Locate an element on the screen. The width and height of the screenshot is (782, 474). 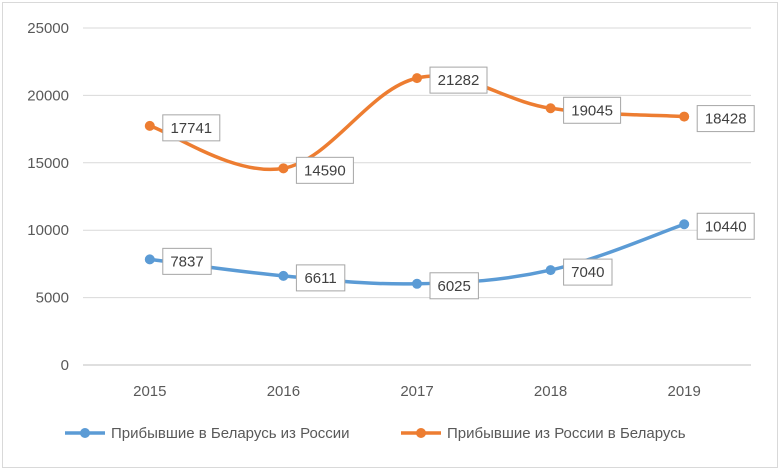
y-tick-label: 10000 is located at coordinates (48, 230).